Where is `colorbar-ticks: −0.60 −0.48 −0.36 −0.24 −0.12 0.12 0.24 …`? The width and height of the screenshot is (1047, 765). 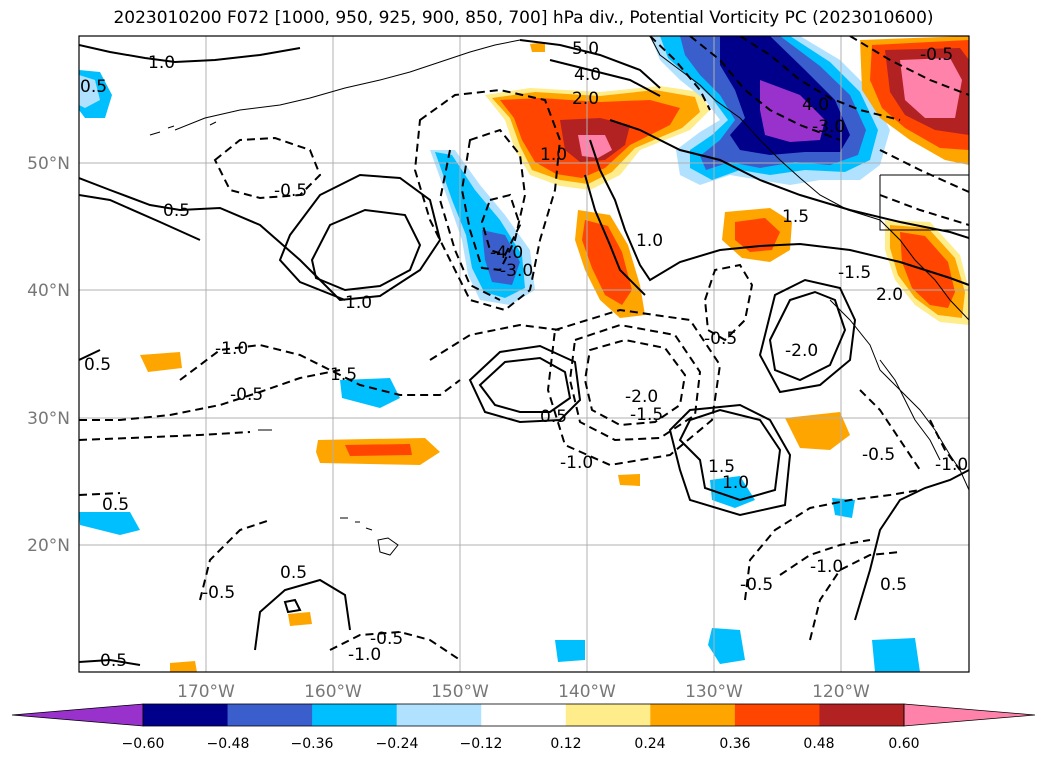
colorbar-ticks: −0.60 −0.48 −0.36 −0.24 −0.12 0.12 0.24 … is located at coordinates (521, 744).